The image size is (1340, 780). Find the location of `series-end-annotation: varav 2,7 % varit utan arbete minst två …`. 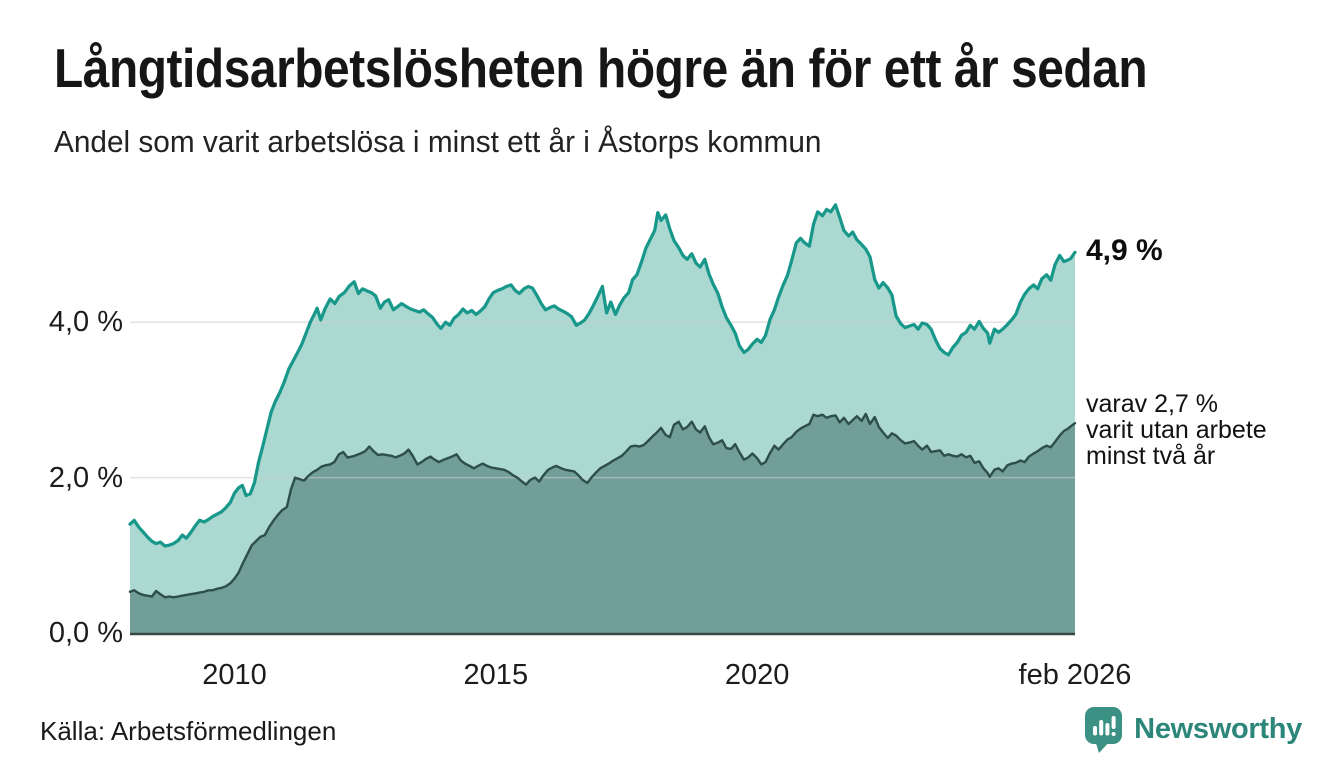

series-end-annotation: varav 2,7 % varit utan arbete minst två … is located at coordinates (1176, 430).